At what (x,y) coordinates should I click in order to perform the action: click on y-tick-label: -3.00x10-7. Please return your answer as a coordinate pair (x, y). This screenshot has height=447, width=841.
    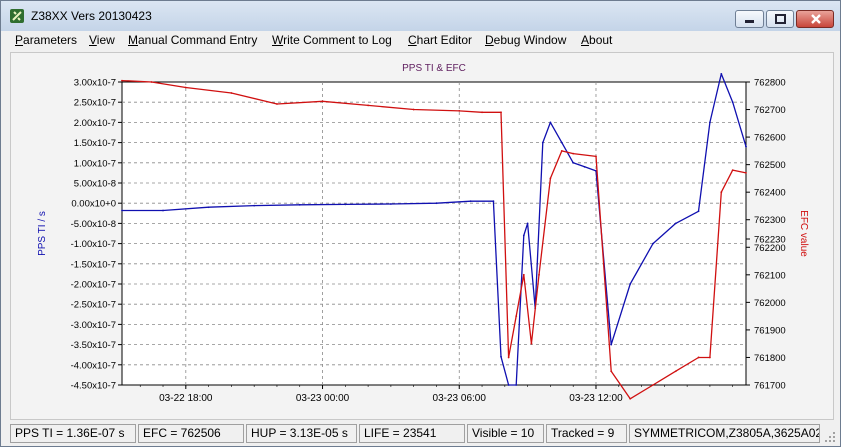
    Looking at the image, I should click on (93, 325).